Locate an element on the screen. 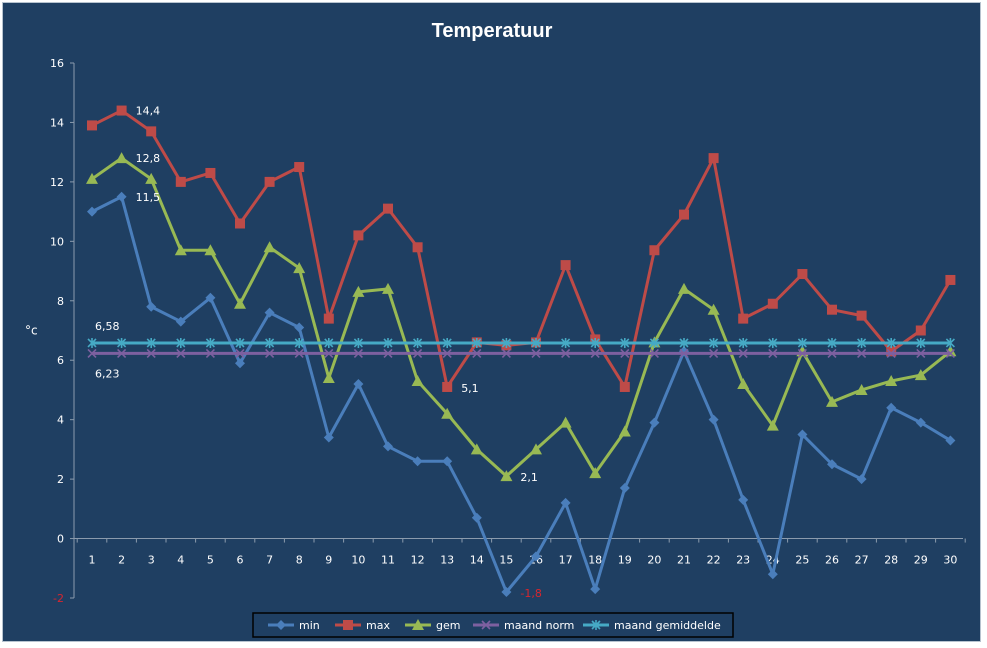 The width and height of the screenshot is (987, 648). x-tick-label: 19 is located at coordinates (625, 560).